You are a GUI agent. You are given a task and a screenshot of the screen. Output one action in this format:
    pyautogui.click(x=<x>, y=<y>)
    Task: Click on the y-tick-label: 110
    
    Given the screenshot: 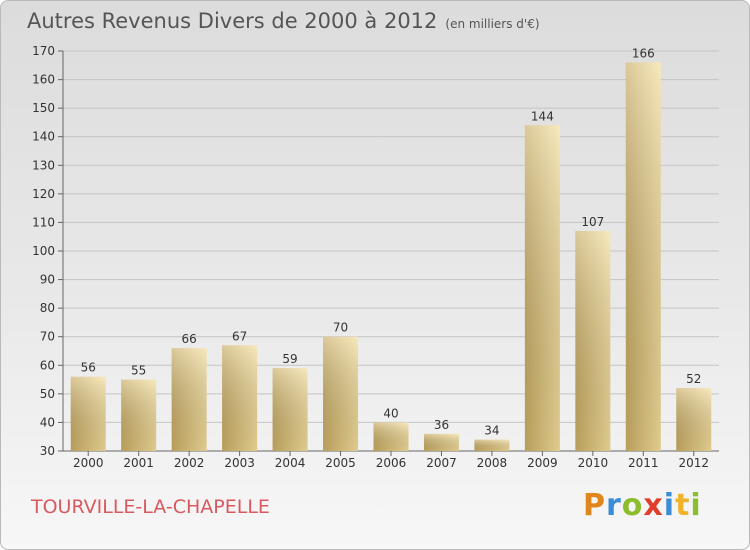 What is the action you would take?
    pyautogui.click(x=43, y=222)
    